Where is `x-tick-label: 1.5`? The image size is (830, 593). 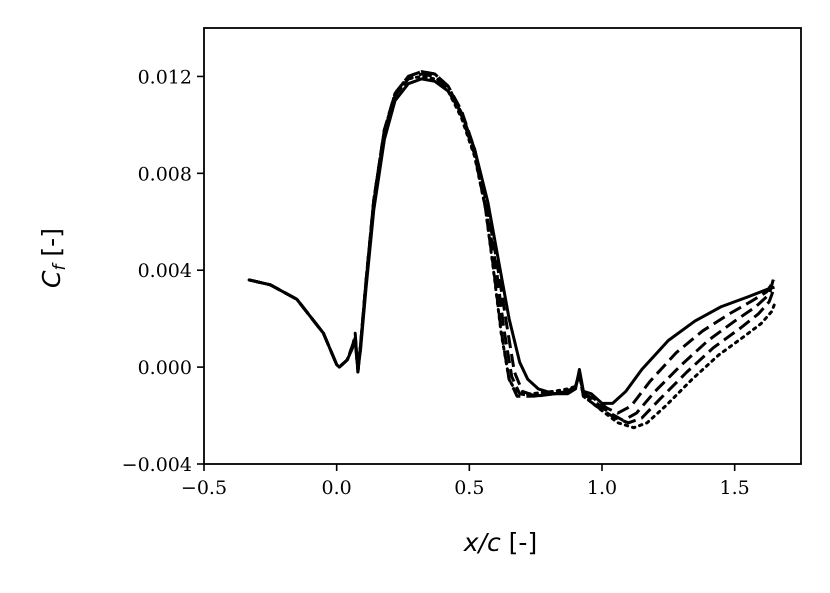 x-tick-label: 1.5 is located at coordinates (735, 488).